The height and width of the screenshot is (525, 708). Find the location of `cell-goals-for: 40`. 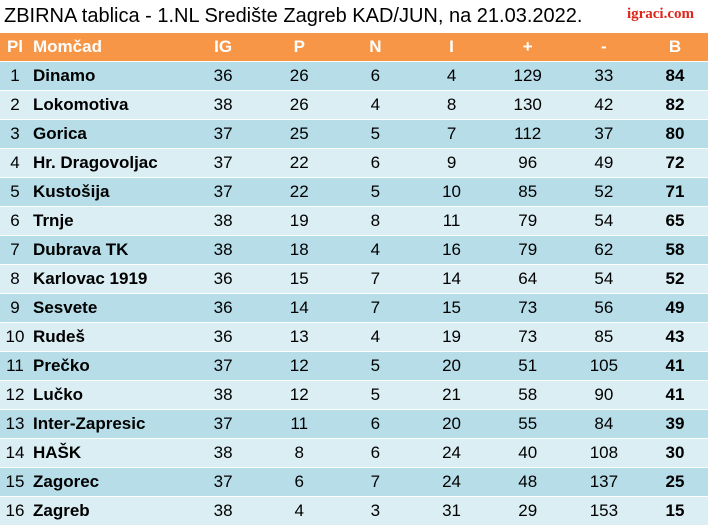

cell-goals-for: 40 is located at coordinates (528, 453).